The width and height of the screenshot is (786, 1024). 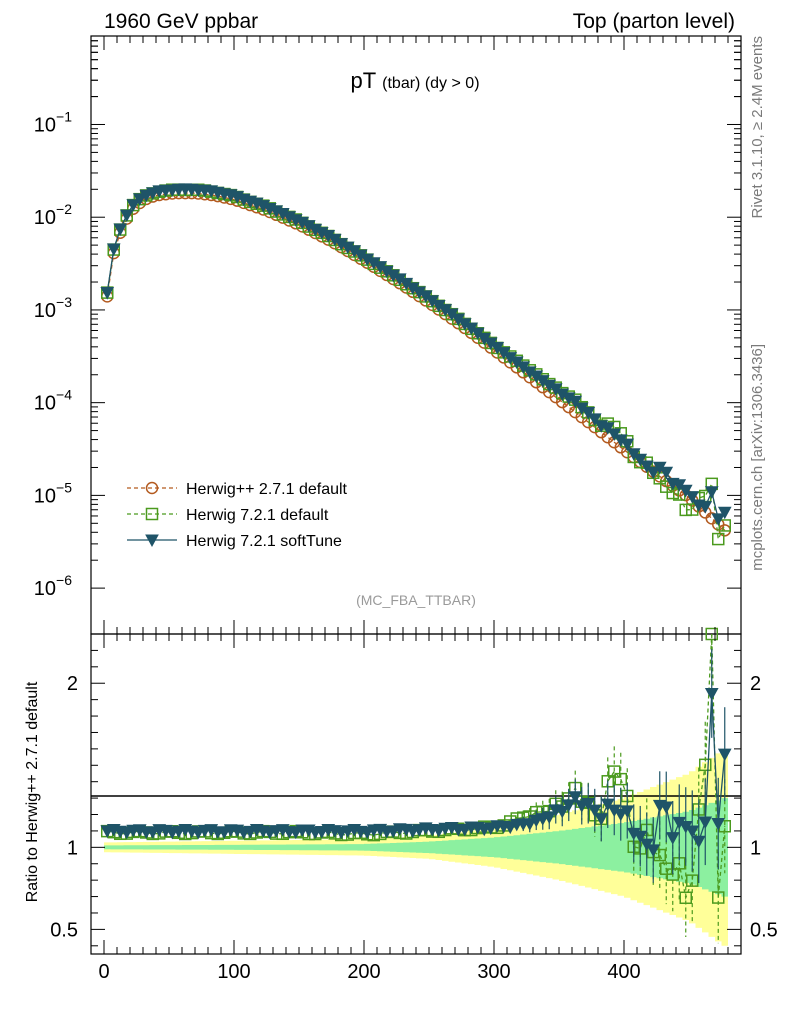 I want to click on y-tick-label: 10⁻⁶, so click(x=53, y=586).